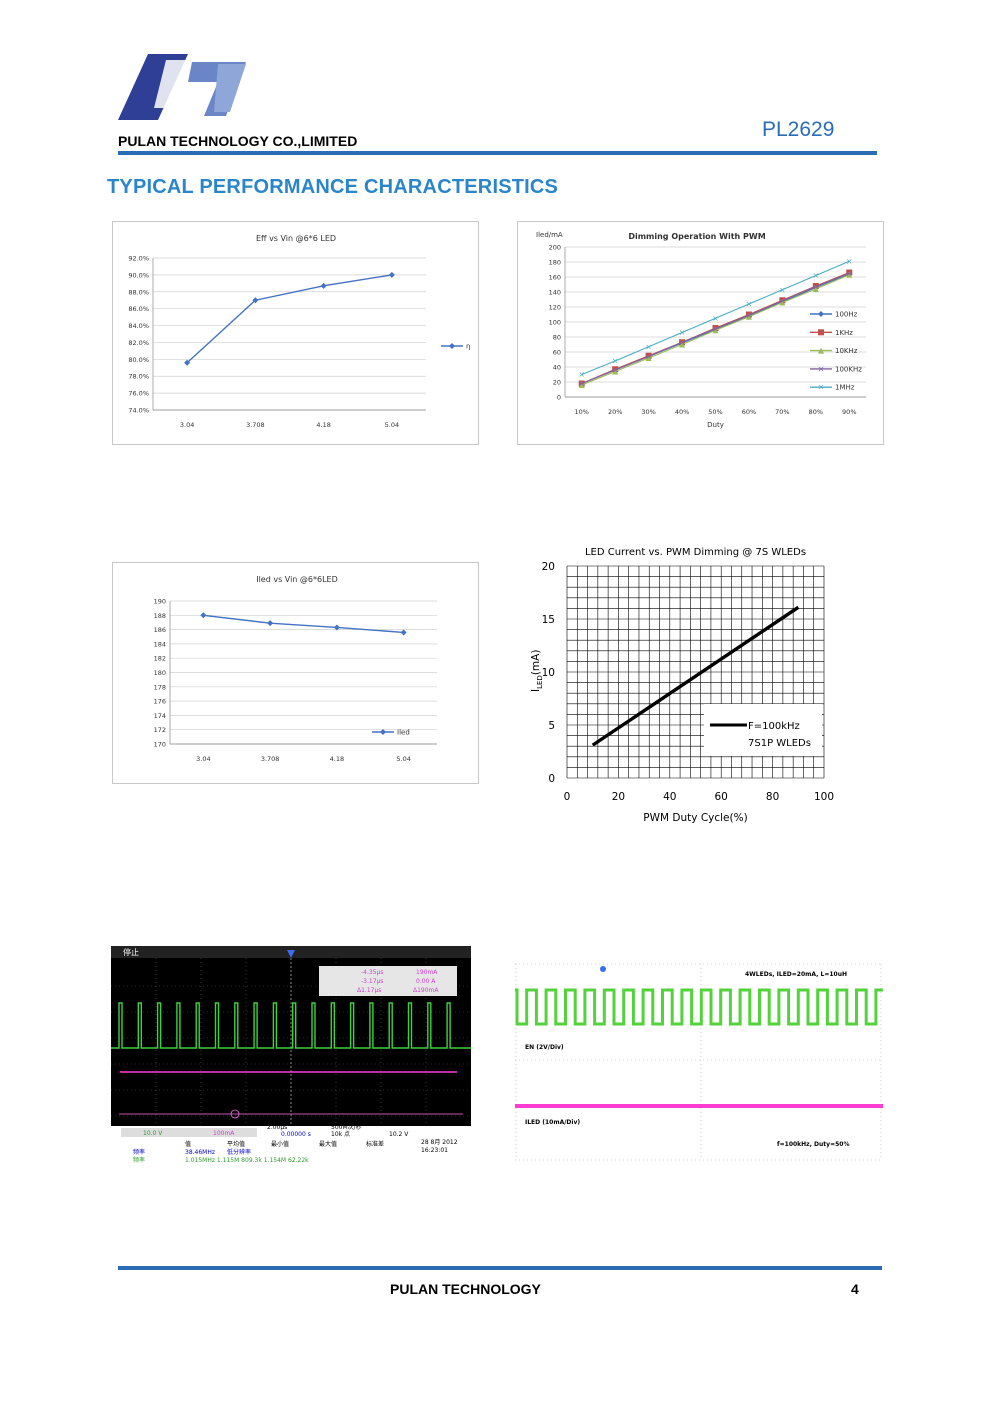 This screenshot has height=1403, width=991. I want to click on x-tick-label: 60%, so click(749, 412).